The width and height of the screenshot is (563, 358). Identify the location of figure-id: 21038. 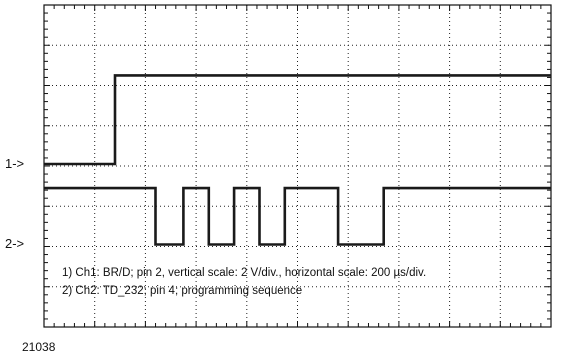
(39, 347).